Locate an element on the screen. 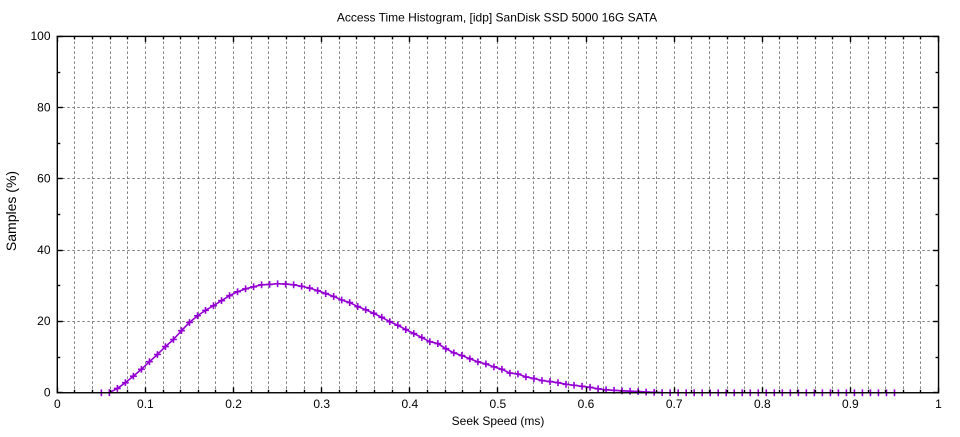 This screenshot has height=437, width=960. svg-text: 0.2 is located at coordinates (233, 404).